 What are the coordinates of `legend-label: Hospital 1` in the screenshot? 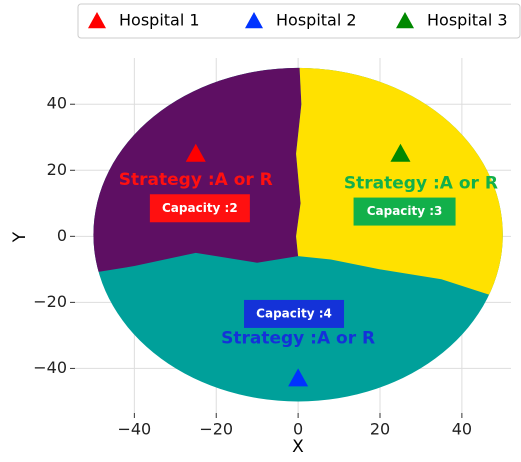 It's located at (159, 20).